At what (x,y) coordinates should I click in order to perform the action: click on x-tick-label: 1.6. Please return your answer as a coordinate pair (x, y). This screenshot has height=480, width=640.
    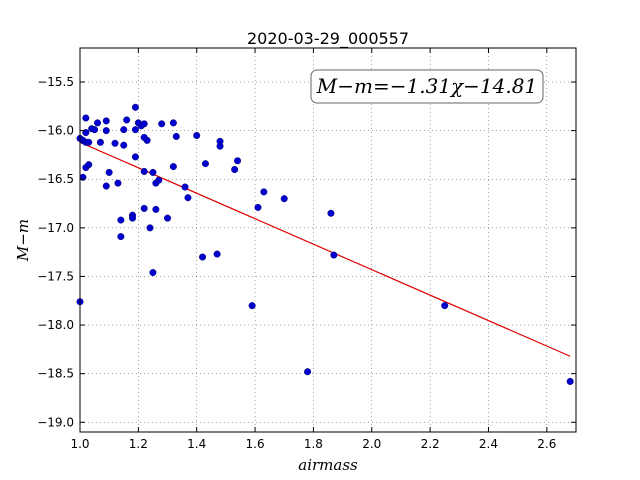
    Looking at the image, I should click on (255, 444).